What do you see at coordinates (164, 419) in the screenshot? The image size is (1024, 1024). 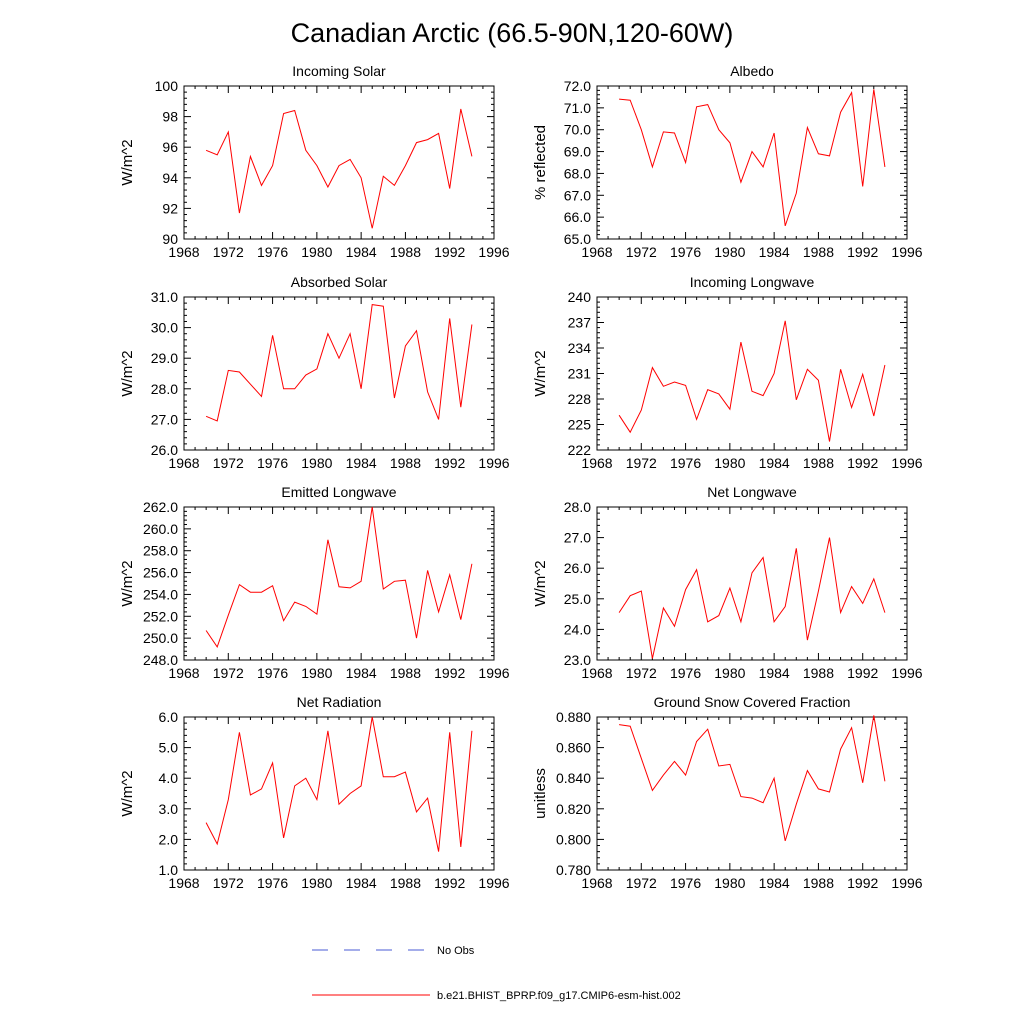 I see `y-tick-label: 27.0` at bounding box center [164, 419].